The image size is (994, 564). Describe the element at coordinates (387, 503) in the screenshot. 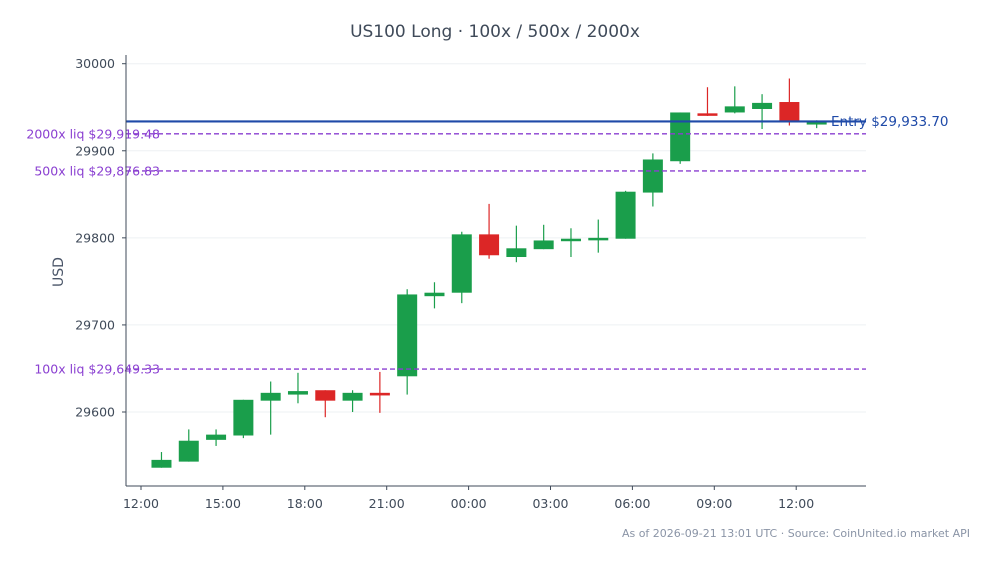

I see `x-tick-label: 21:00` at that location.